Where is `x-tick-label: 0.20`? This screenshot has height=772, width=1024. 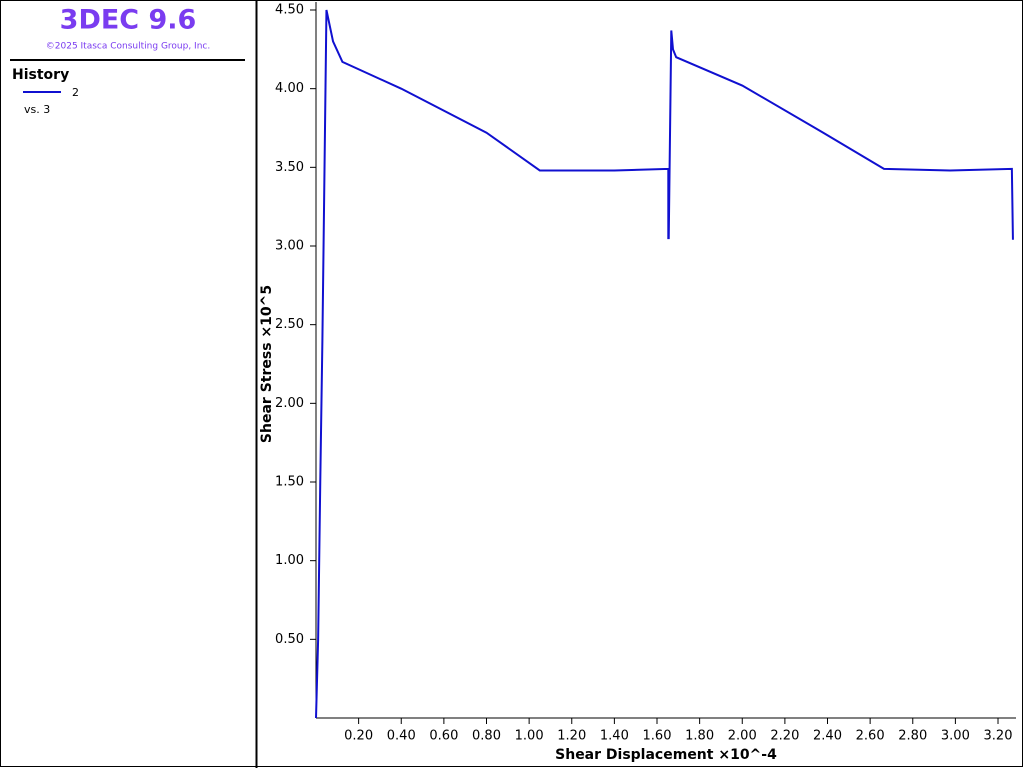
x-tick-label: 0.20 is located at coordinates (358, 736).